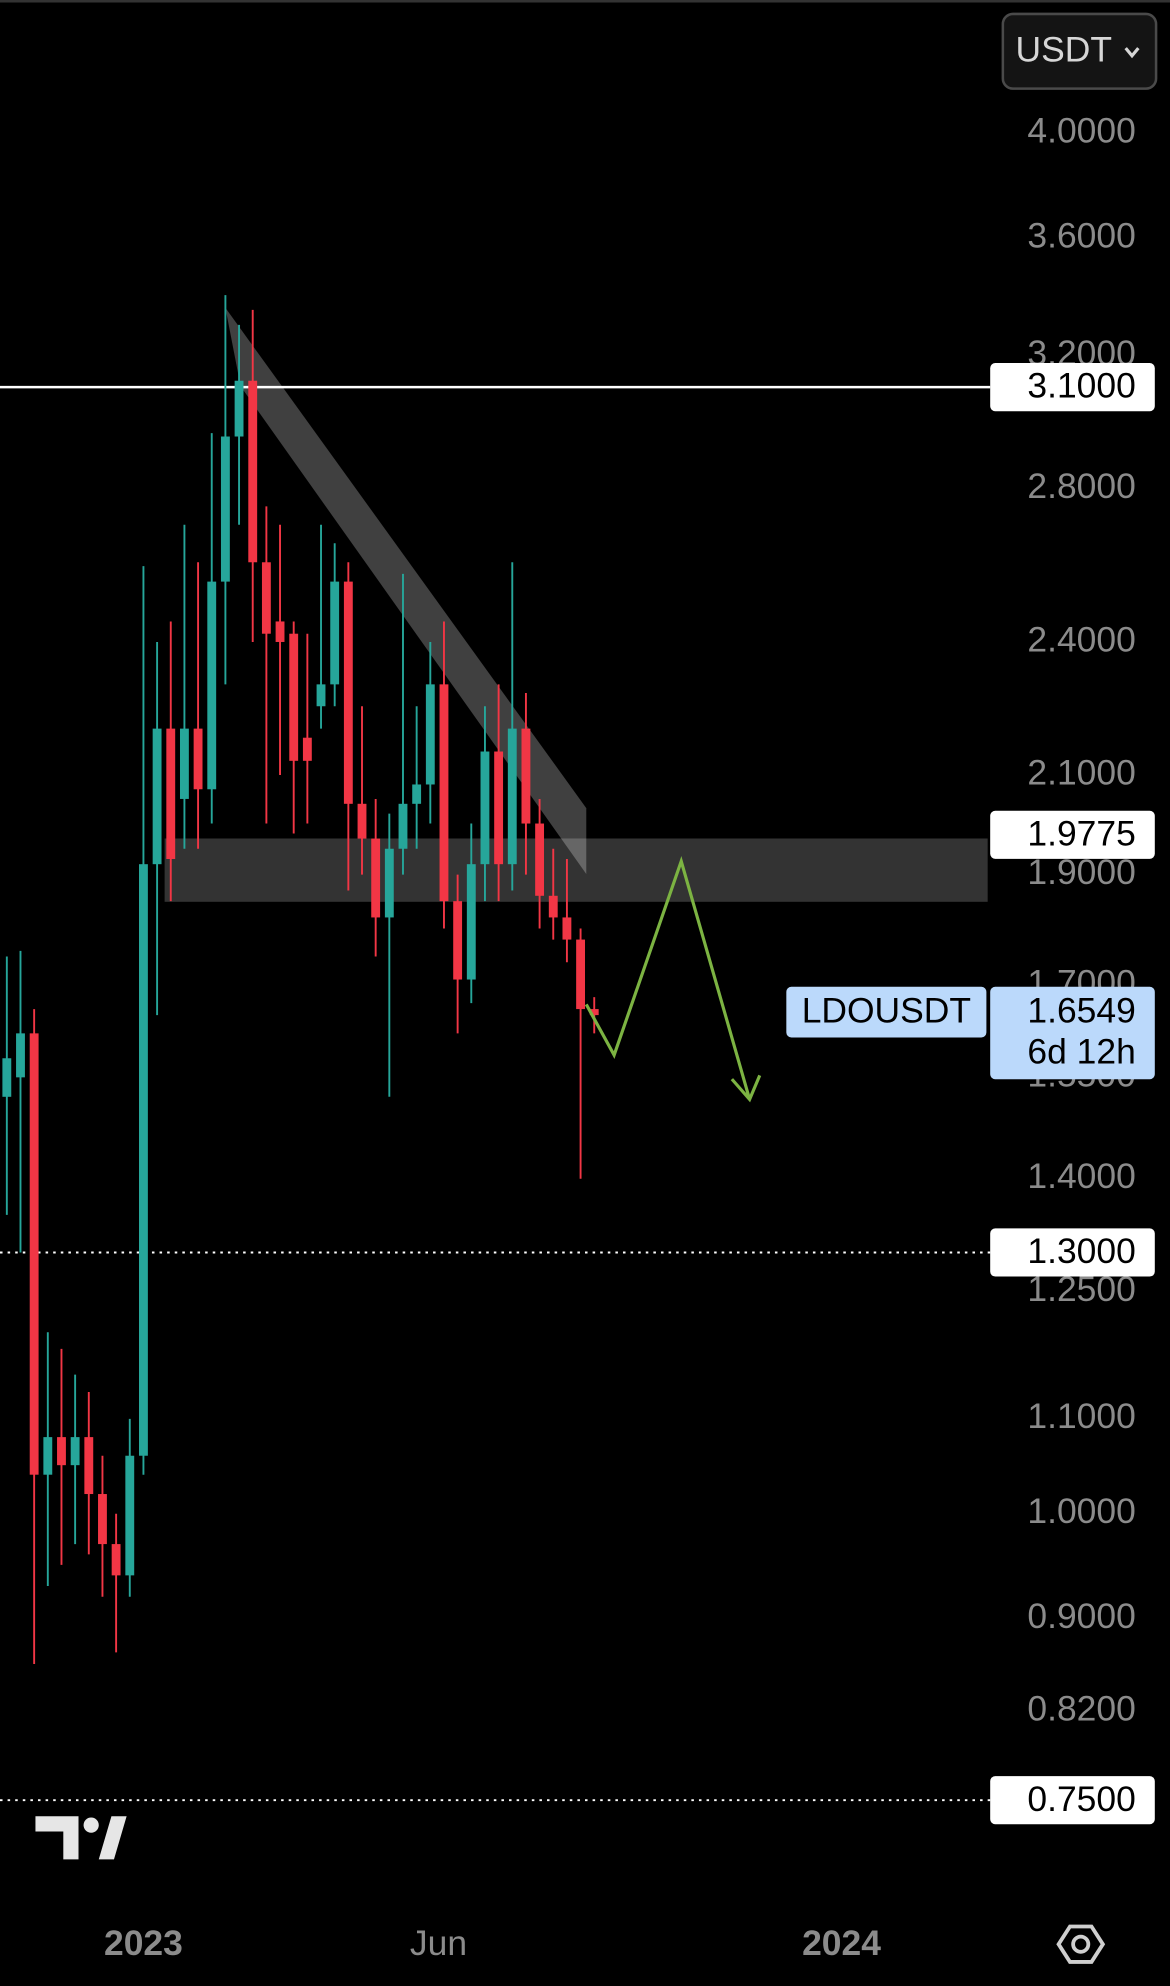 This screenshot has height=1986, width=1170. I want to click on currency-button: USDT, so click(1079, 51).